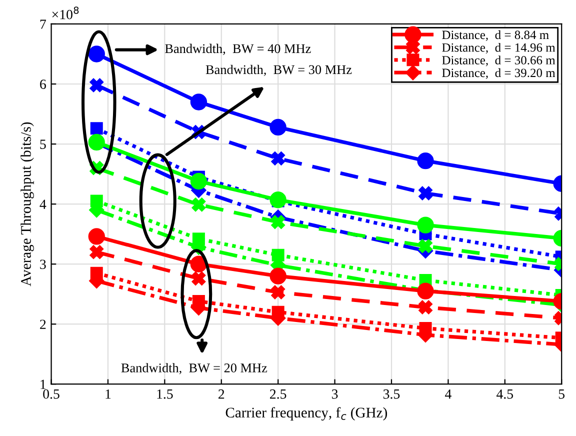  What do you see at coordinates (278, 394) in the screenshot?
I see `x-tick-label: 2.5` at bounding box center [278, 394].